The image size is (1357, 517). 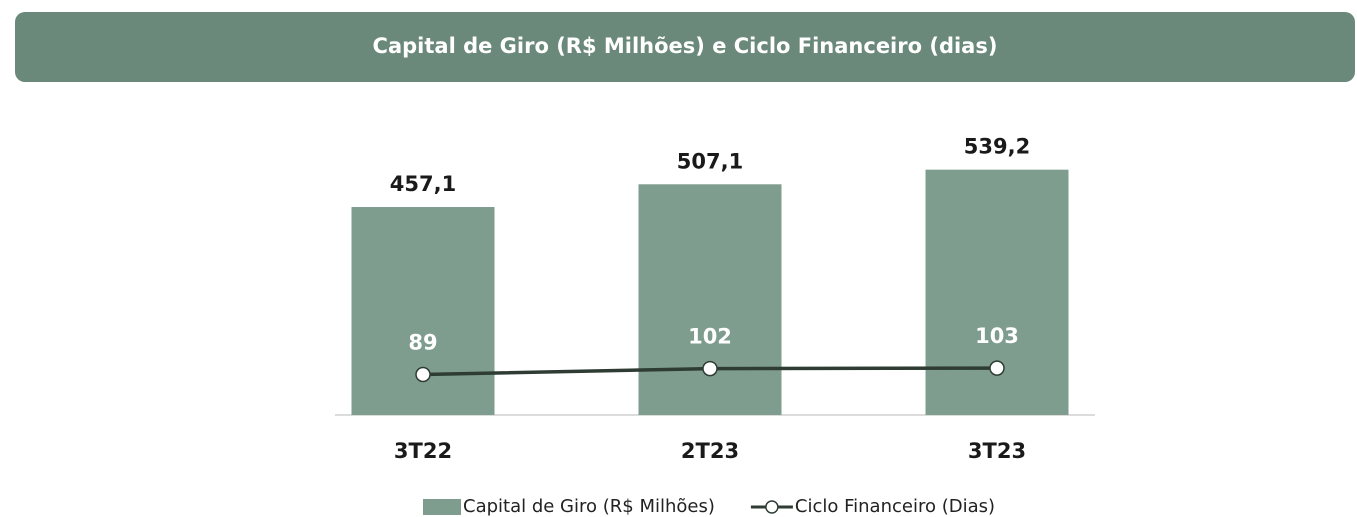 I want to click on legend-label: Ciclo Financeiro (Dias), so click(x=895, y=506).